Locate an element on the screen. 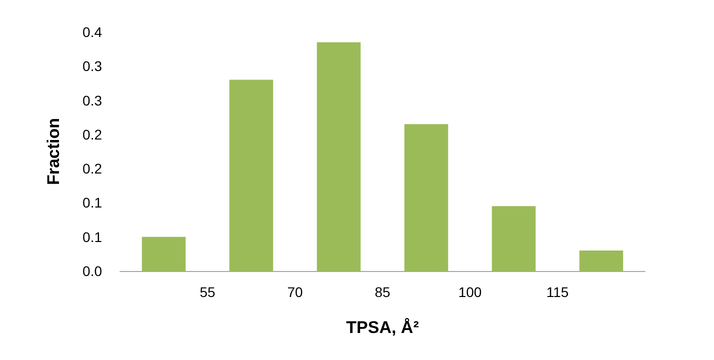 Image resolution: width=714 pixels, height=360 pixels. y-tick-label: 0.4 is located at coordinates (92, 32).